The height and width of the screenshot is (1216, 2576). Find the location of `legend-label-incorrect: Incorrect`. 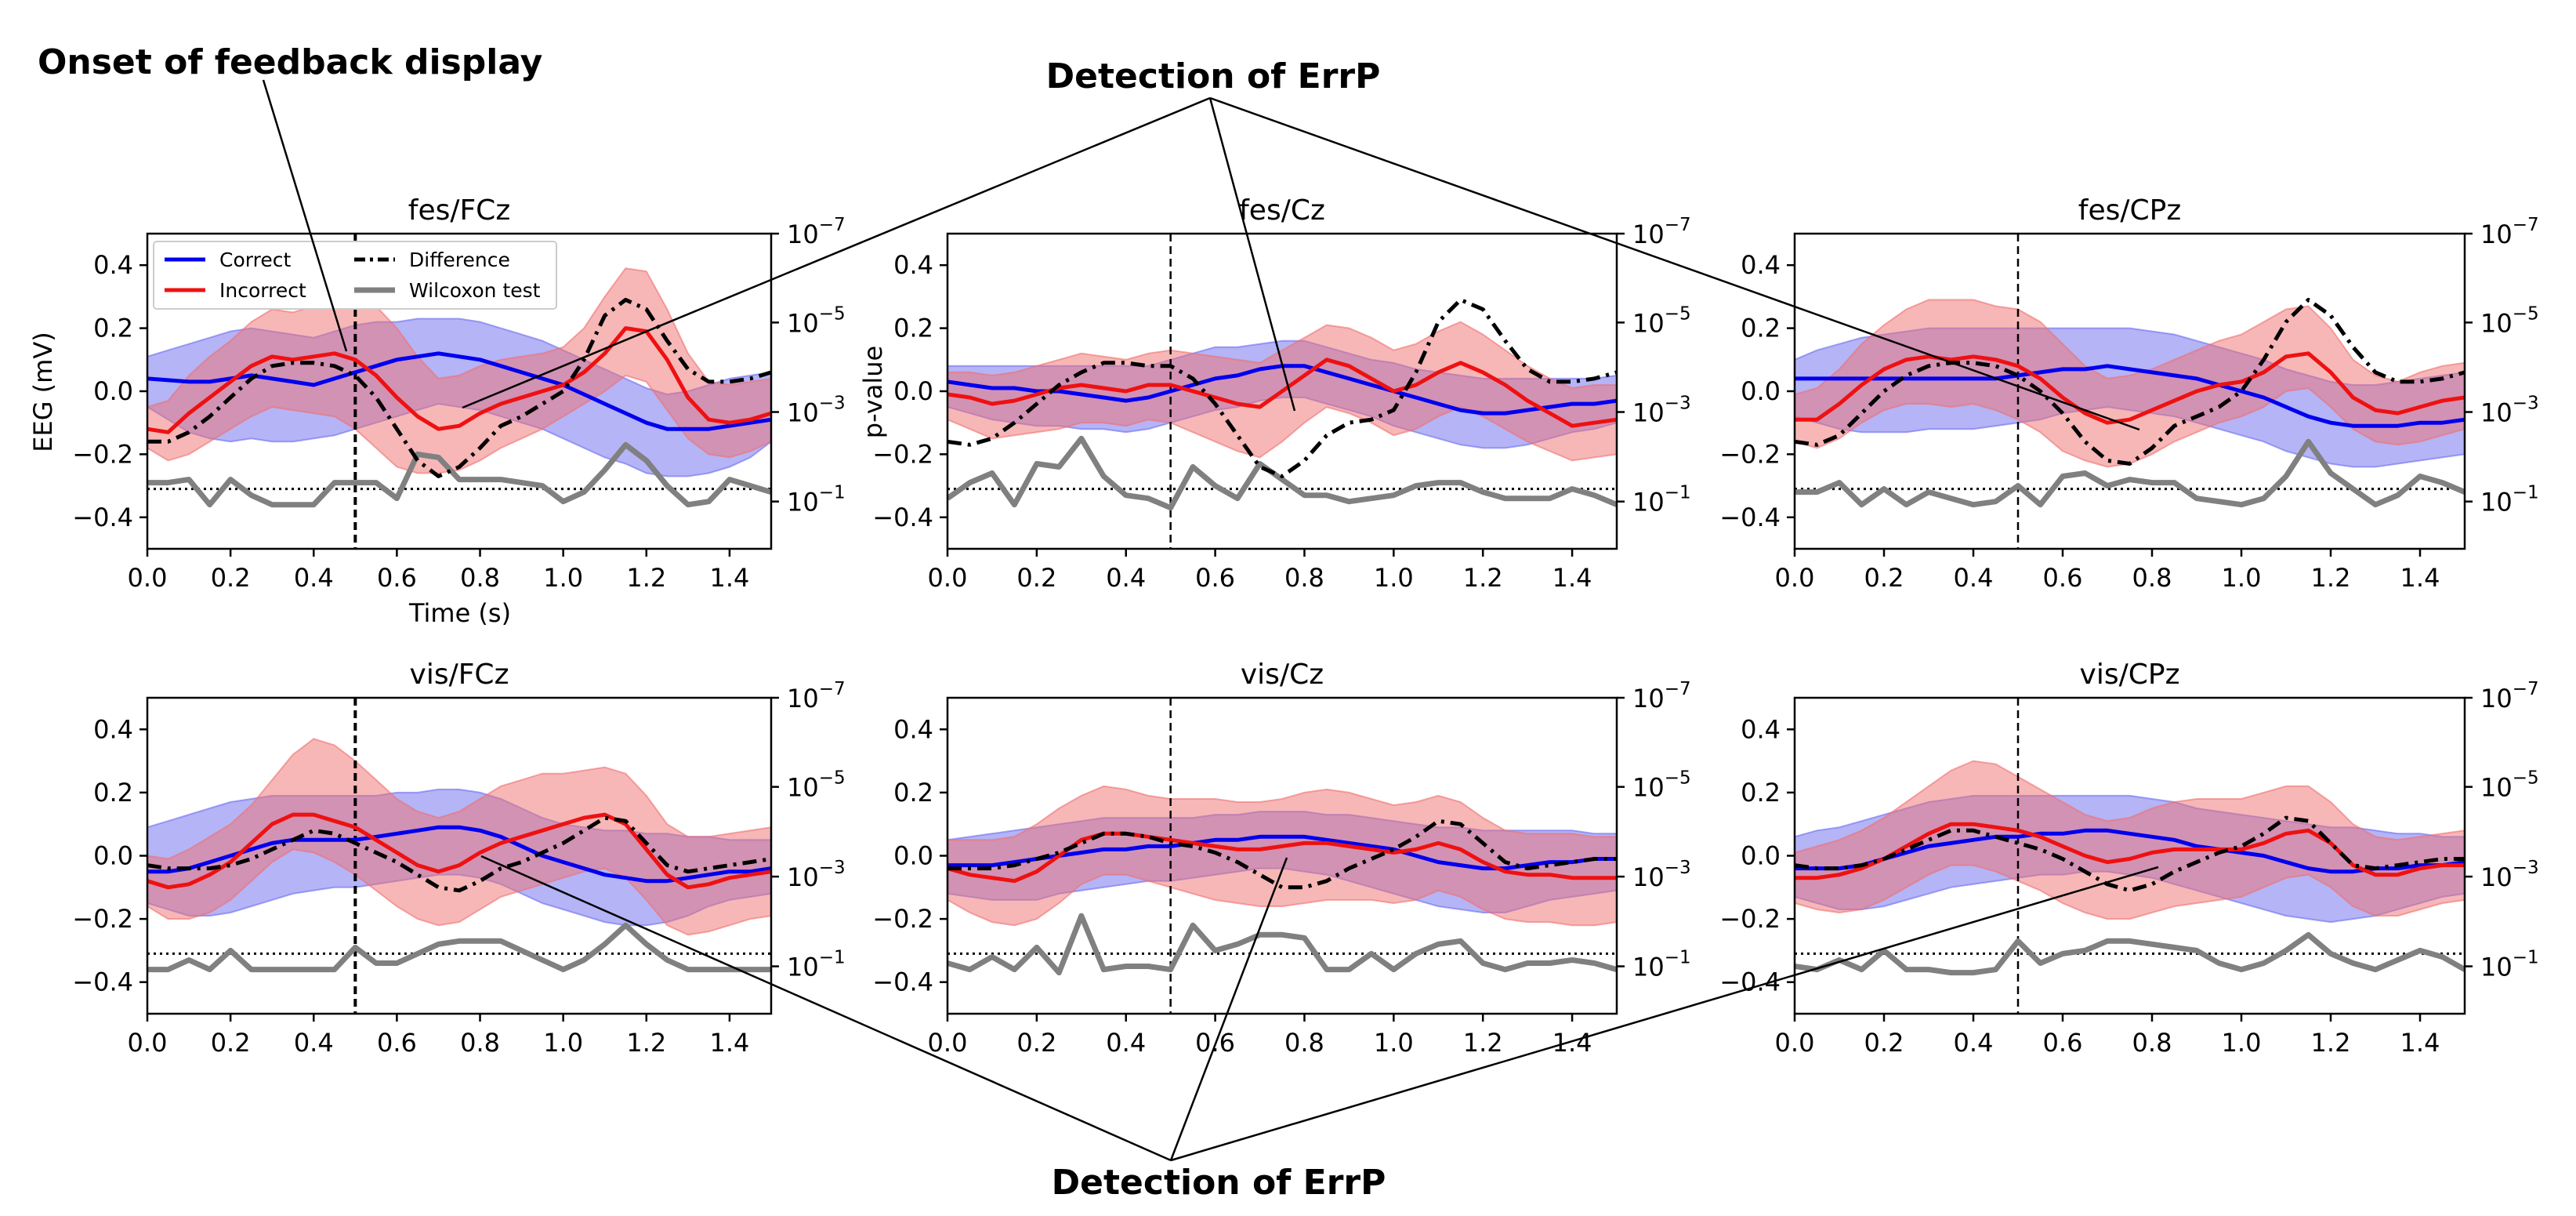

legend-label-incorrect: Incorrect is located at coordinates (262, 290).